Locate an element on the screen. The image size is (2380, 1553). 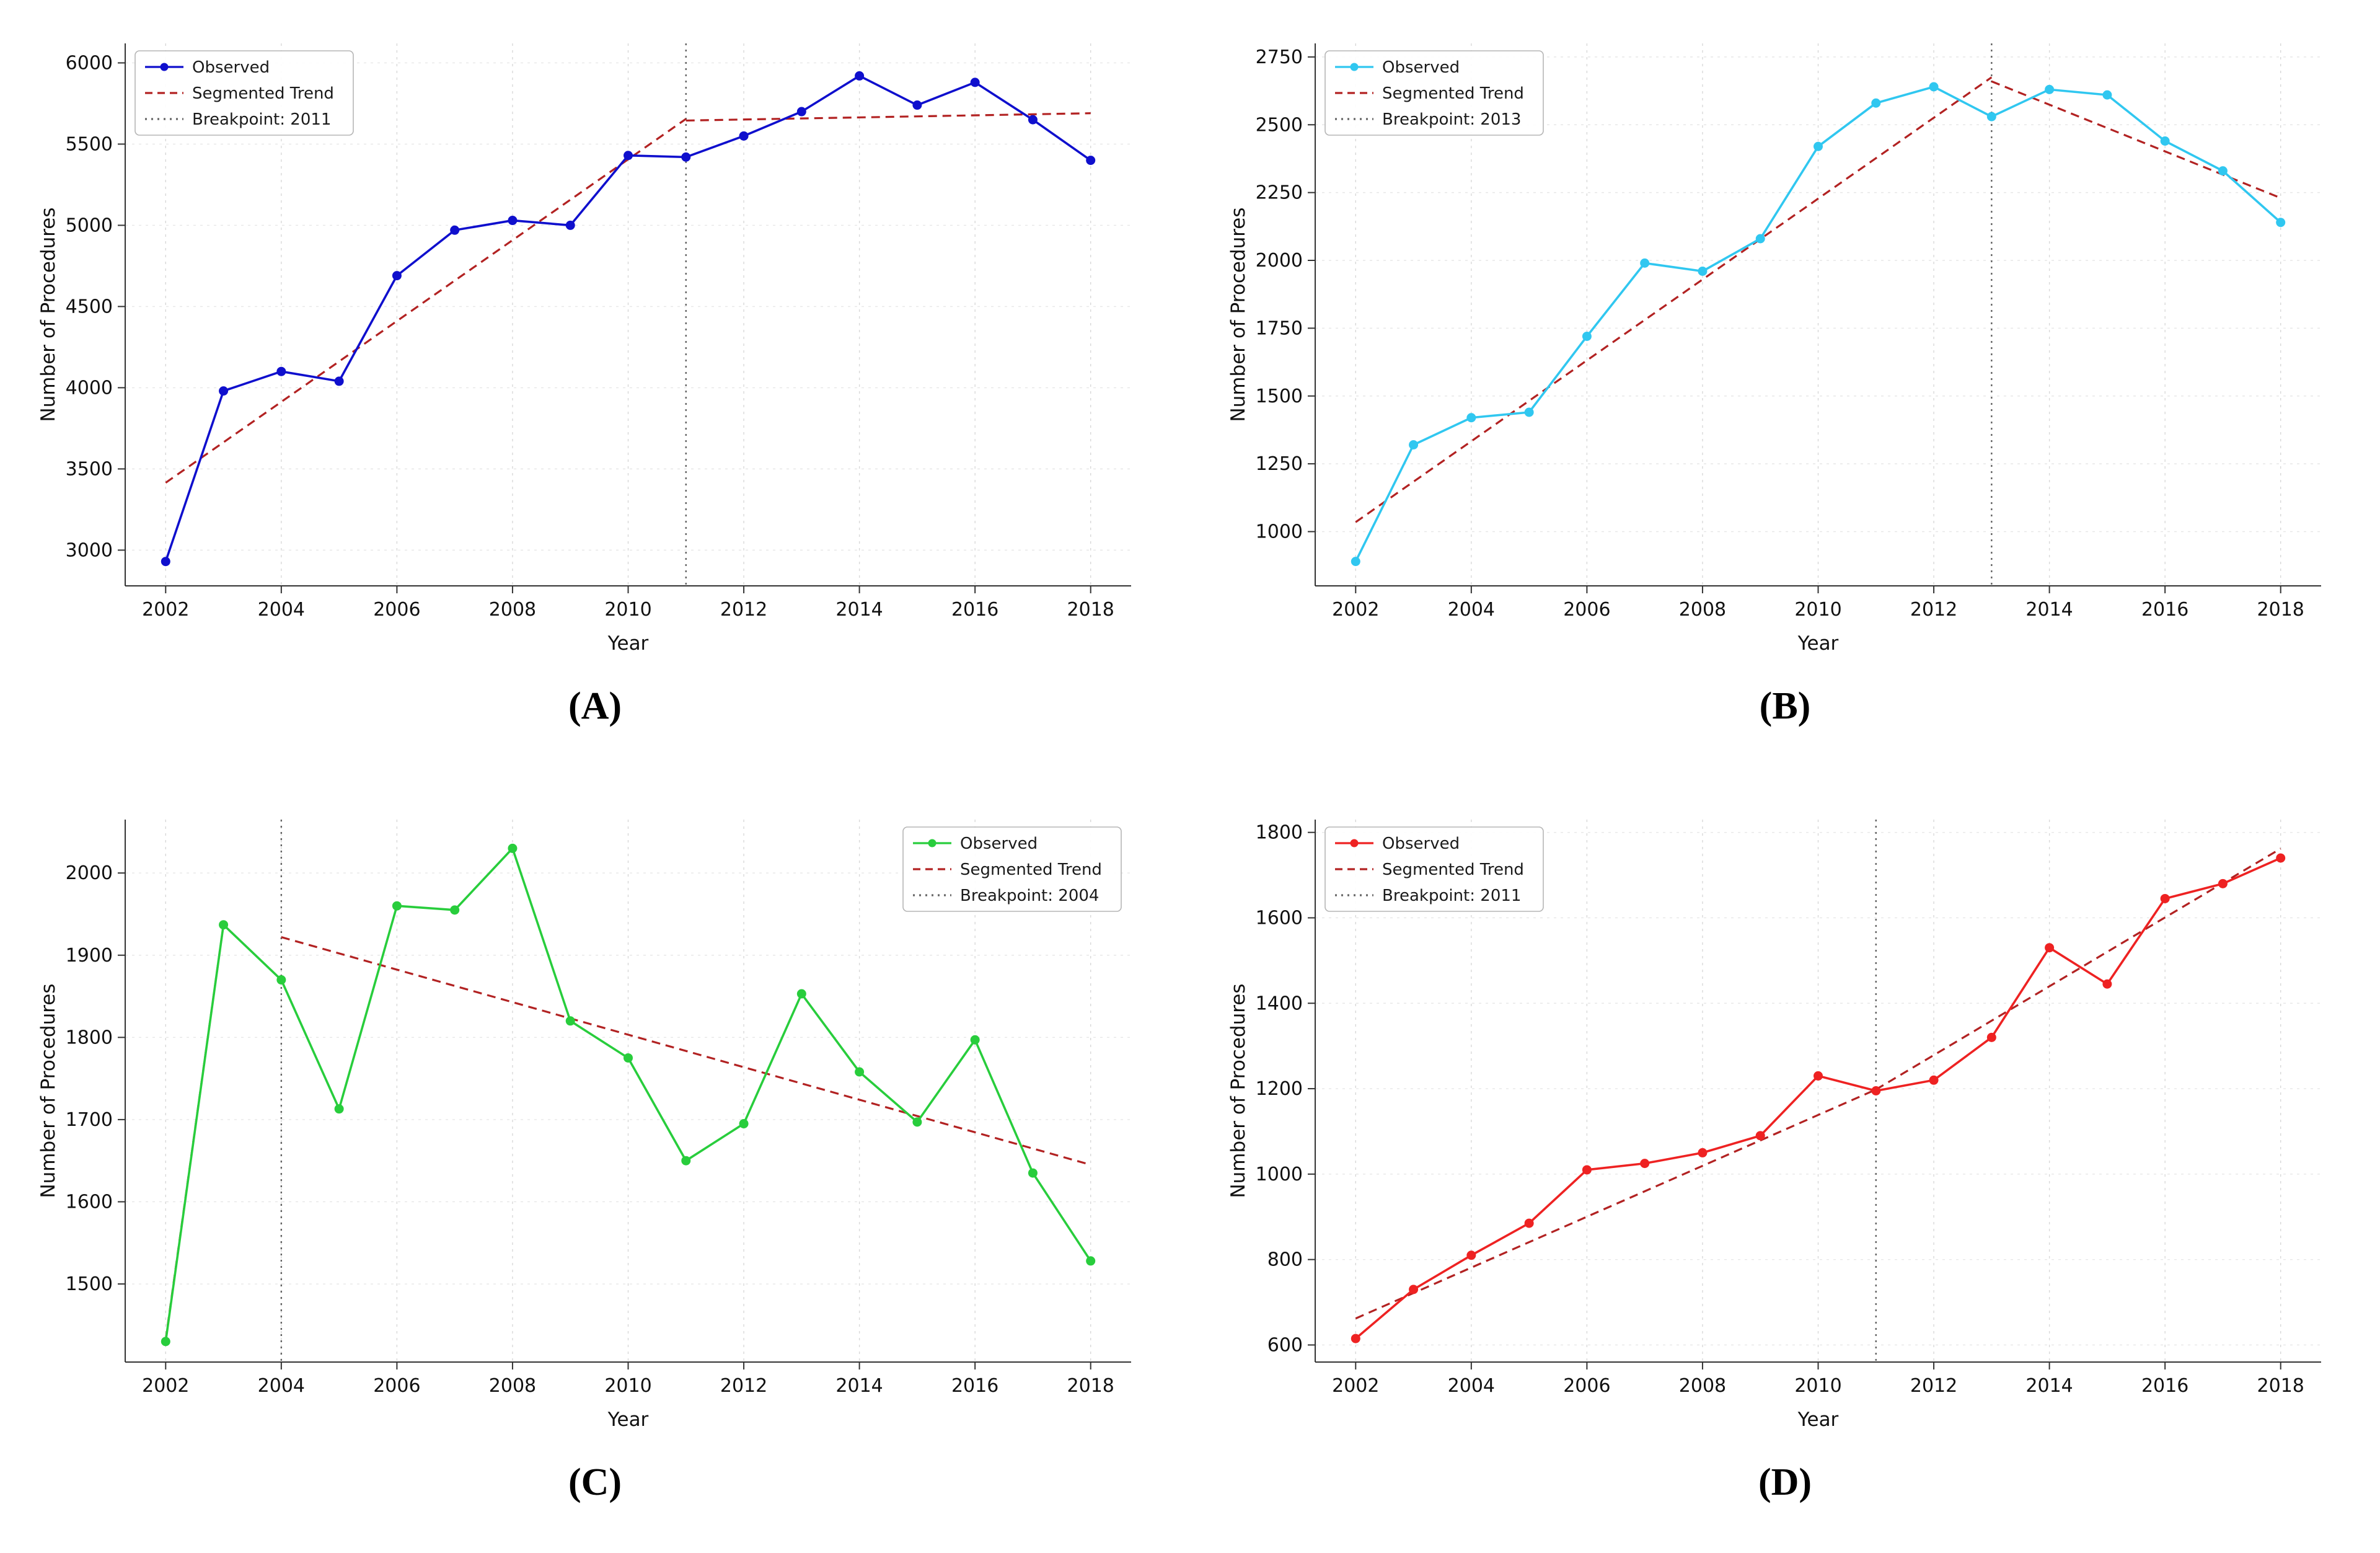
svg-text: 800 is located at coordinates (1285, 1260).